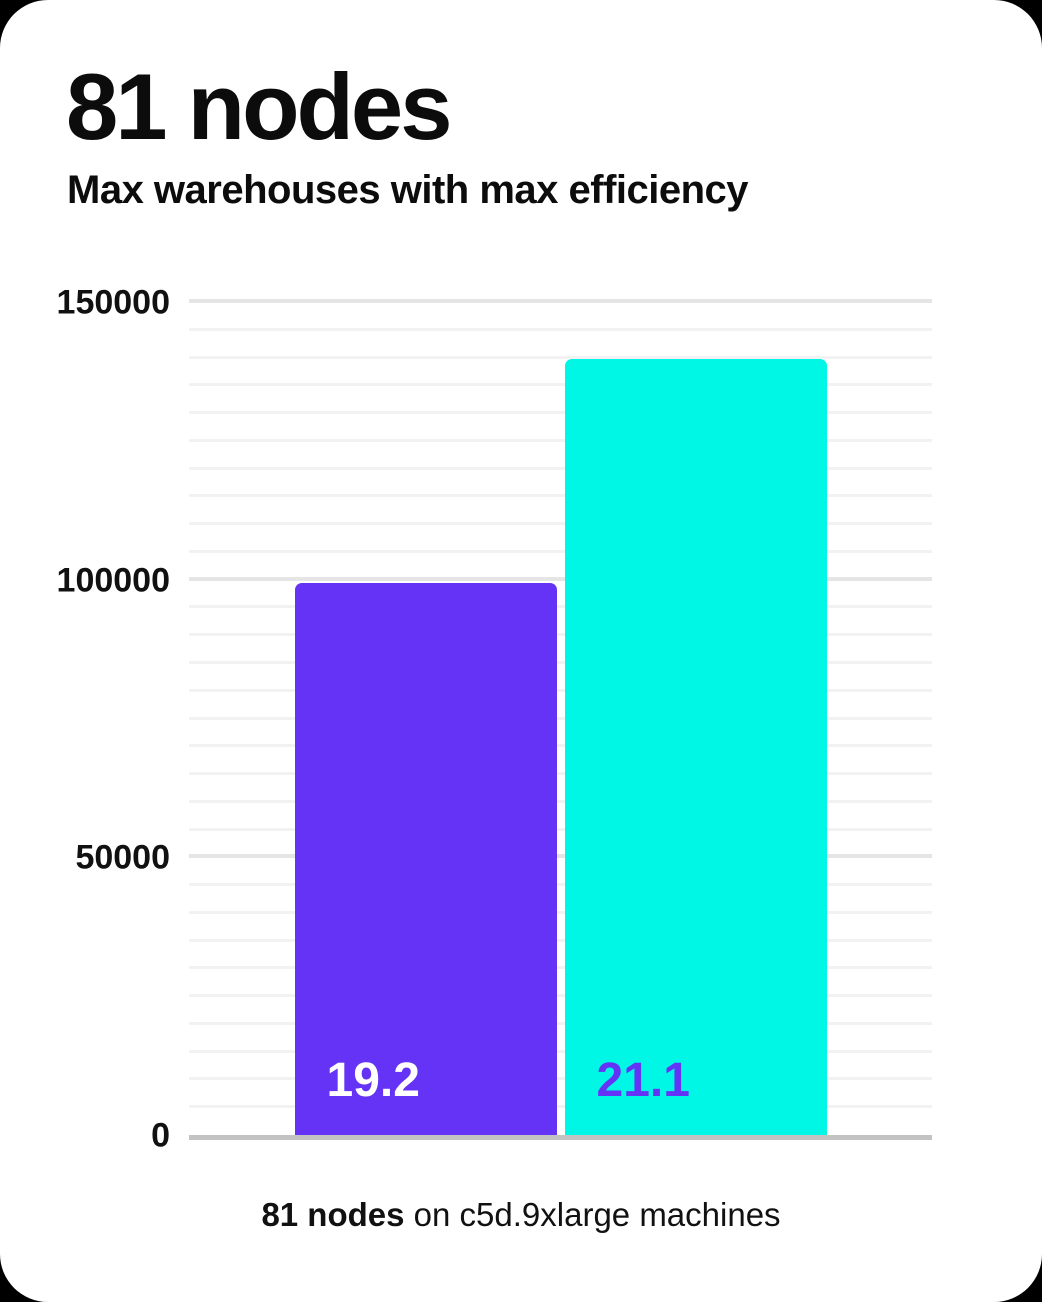  I want to click on caption-bold-text: 81 nodes, so click(333, 1214).